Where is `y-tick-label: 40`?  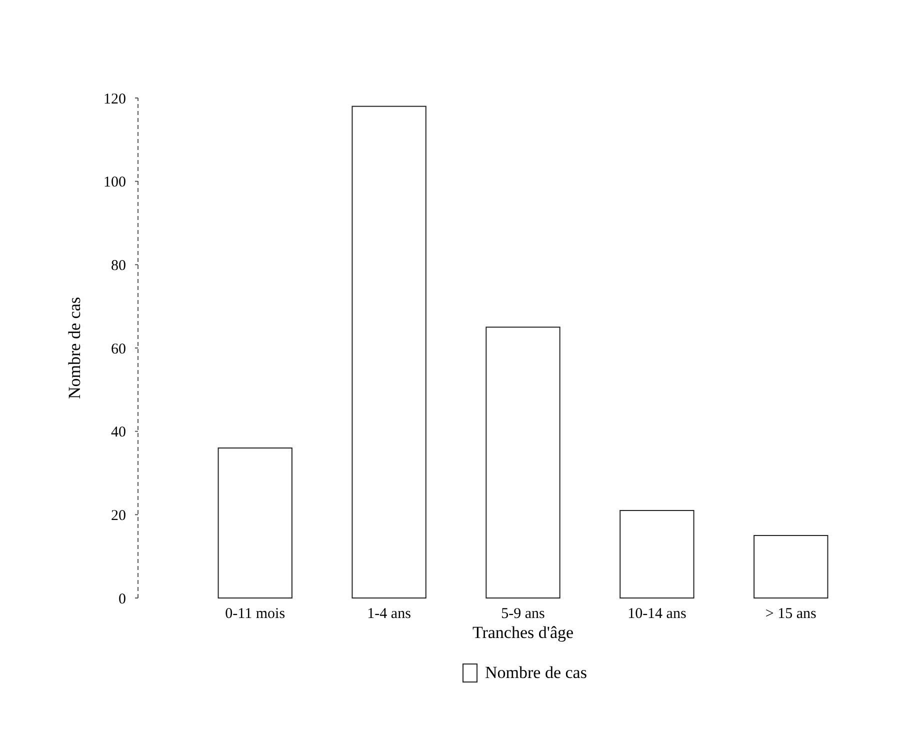
y-tick-label: 40 is located at coordinates (118, 432).